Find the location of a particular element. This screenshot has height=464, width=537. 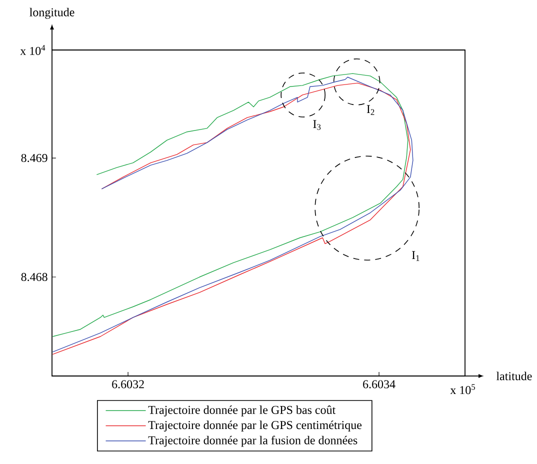

x-tick-label: 6.6032 is located at coordinates (128, 384).